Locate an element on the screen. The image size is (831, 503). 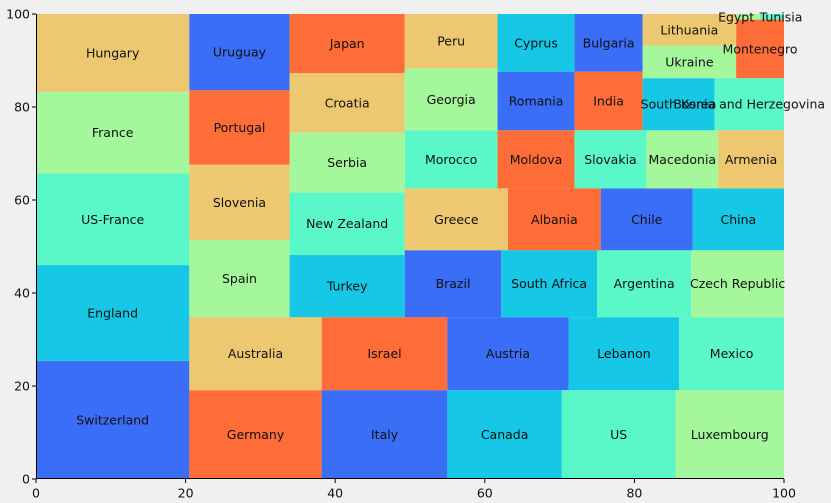
treemap-rect-peru is located at coordinates (451, 41).